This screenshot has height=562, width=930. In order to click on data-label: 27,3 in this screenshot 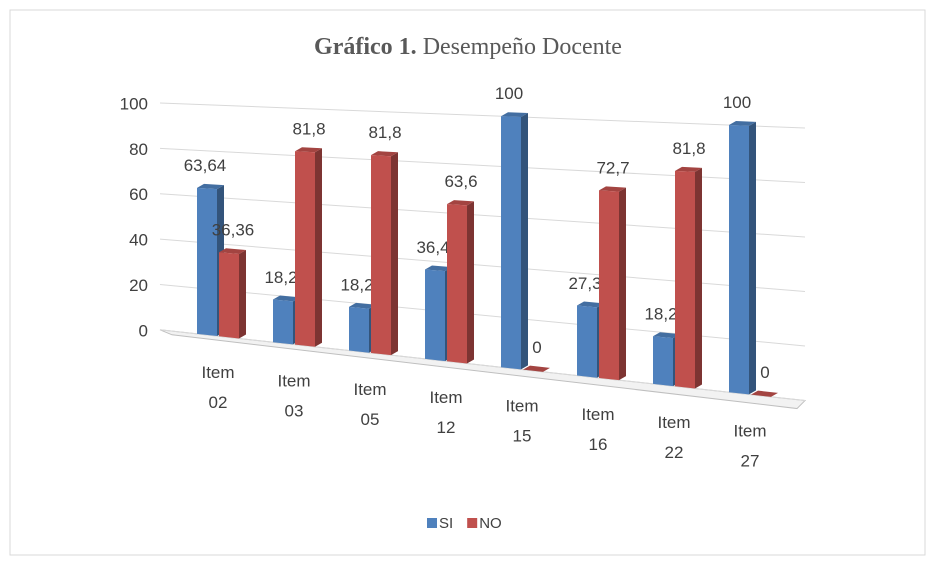, I will do `click(584, 283)`.